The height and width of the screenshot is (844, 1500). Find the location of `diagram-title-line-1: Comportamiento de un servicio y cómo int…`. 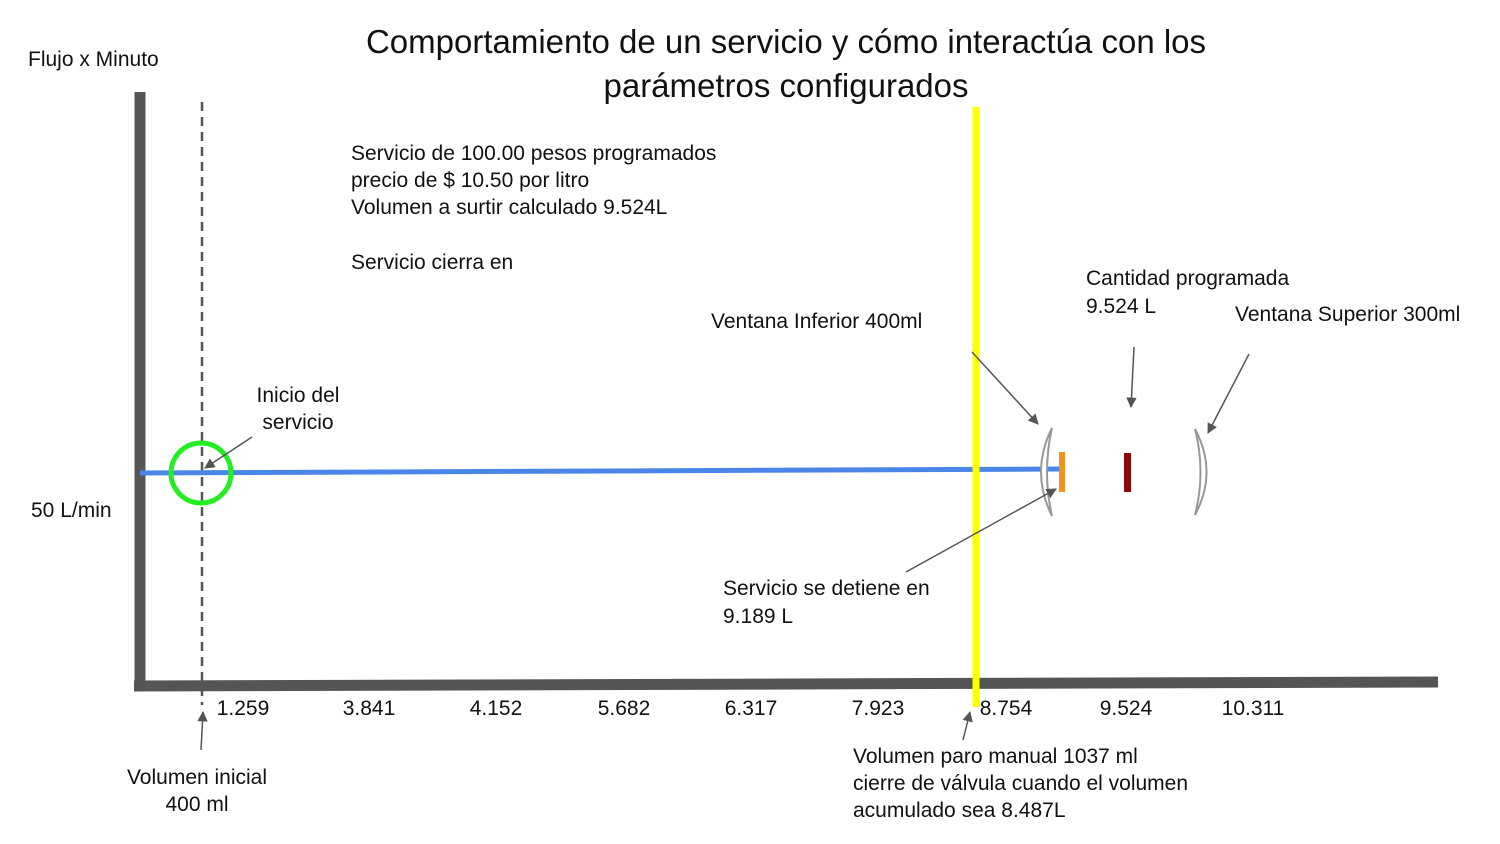

diagram-title-line-1: Comportamiento de un servicio y cómo int… is located at coordinates (786, 41).